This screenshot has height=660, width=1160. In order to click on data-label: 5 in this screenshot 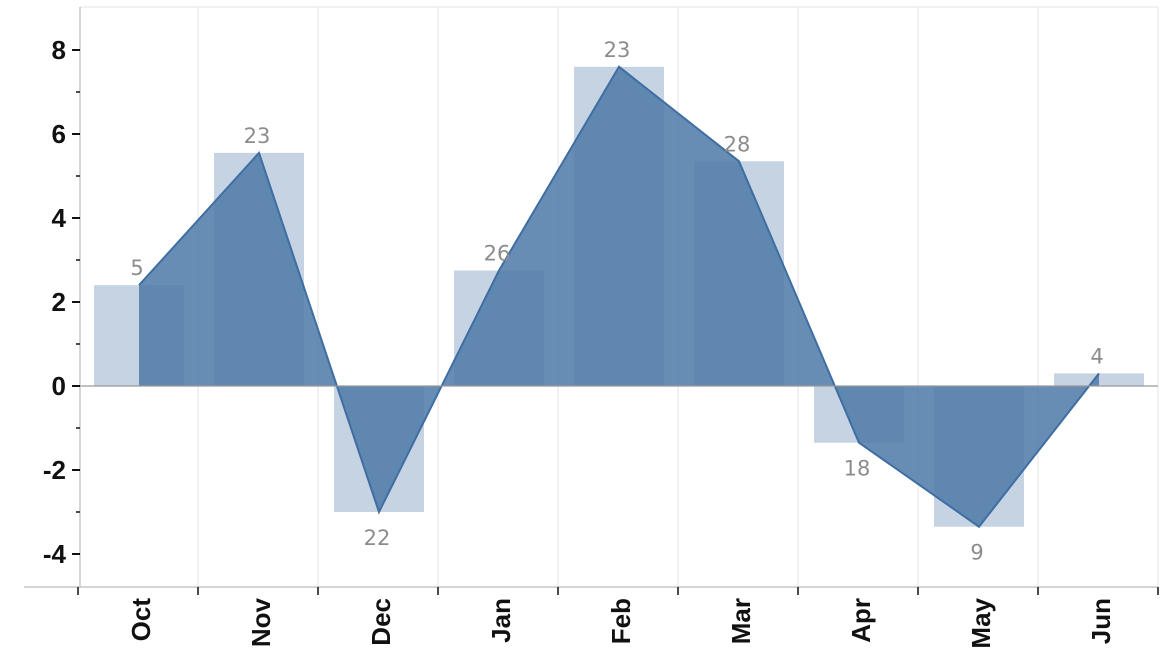, I will do `click(136, 268)`.